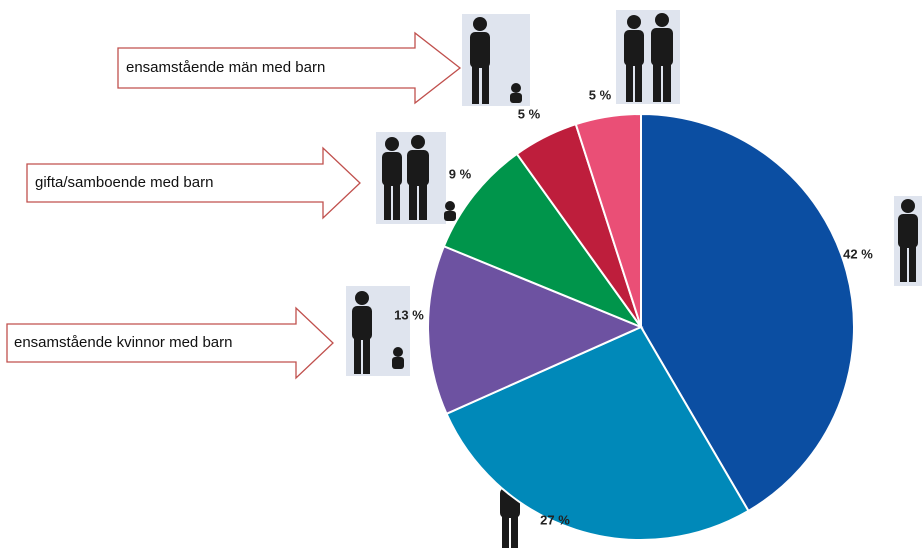 This screenshot has width=922, height=548. Describe the element at coordinates (460, 173) in the screenshot. I see `value-label: 9 %` at that location.